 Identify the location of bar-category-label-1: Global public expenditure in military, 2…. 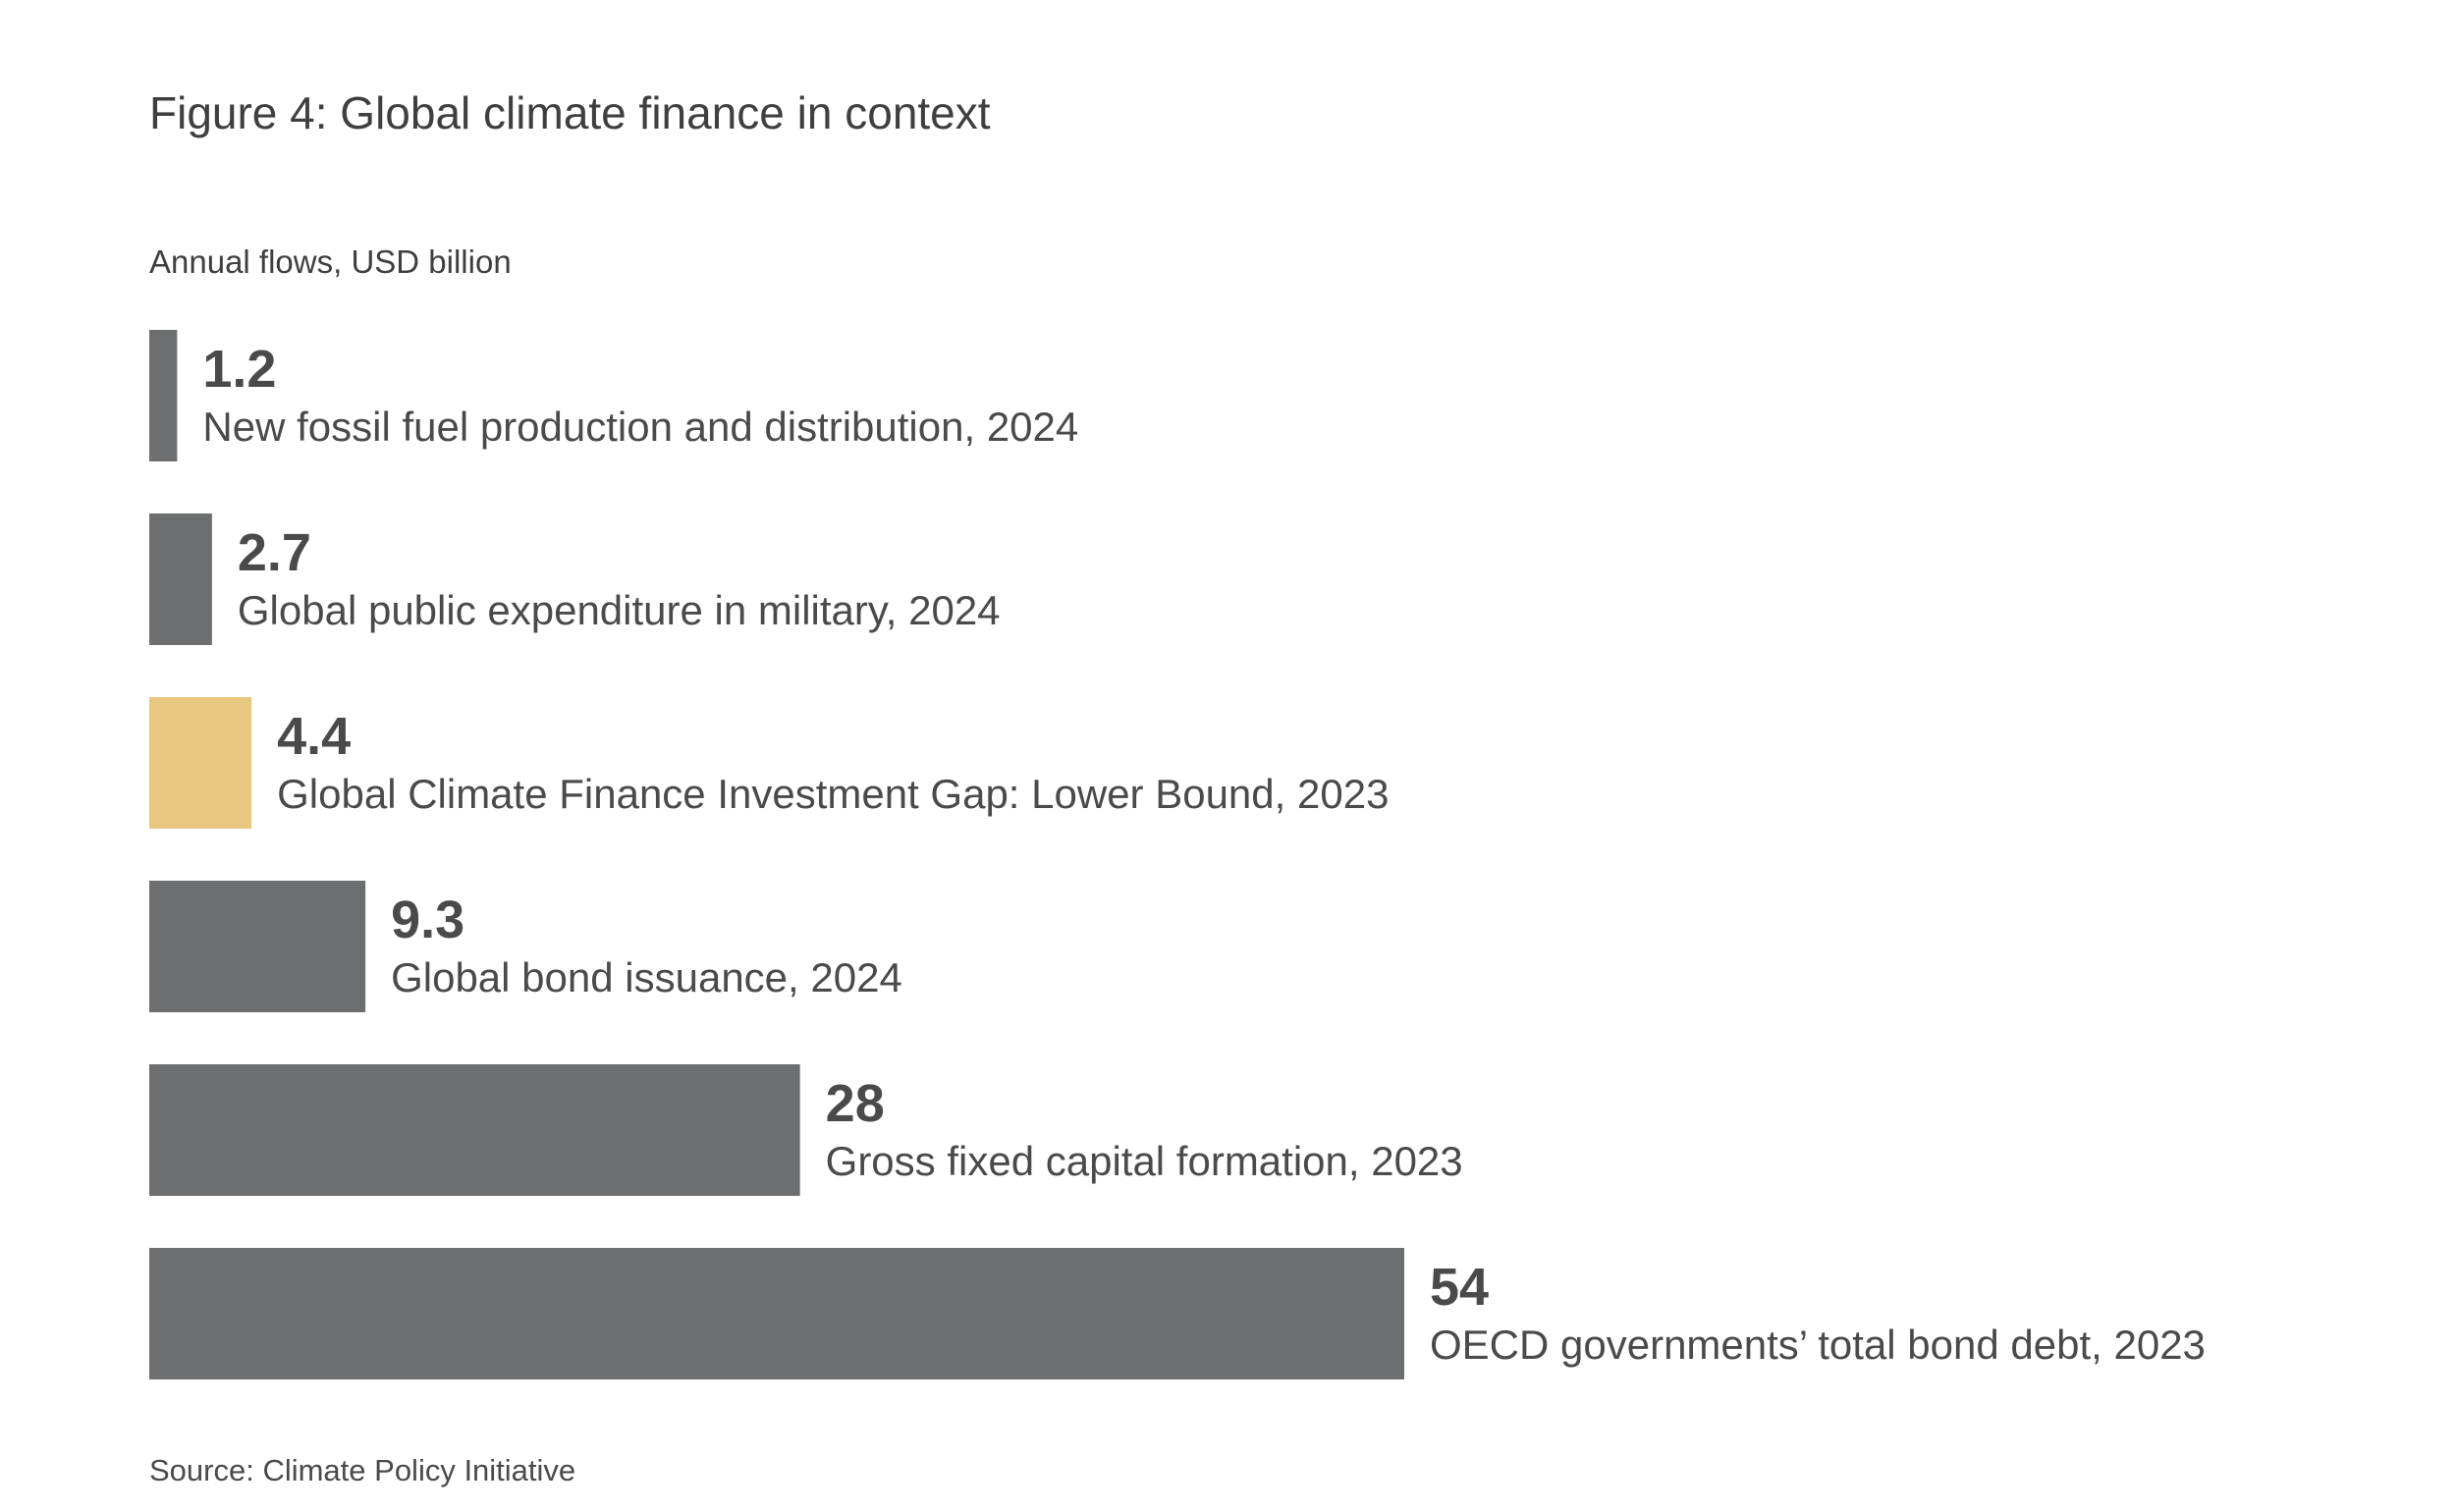
(619, 610).